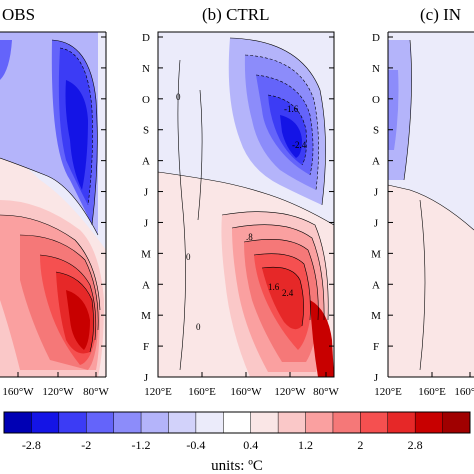  What do you see at coordinates (86, 445) in the screenshot?
I see `colorbar-tick-label: -2` at bounding box center [86, 445].